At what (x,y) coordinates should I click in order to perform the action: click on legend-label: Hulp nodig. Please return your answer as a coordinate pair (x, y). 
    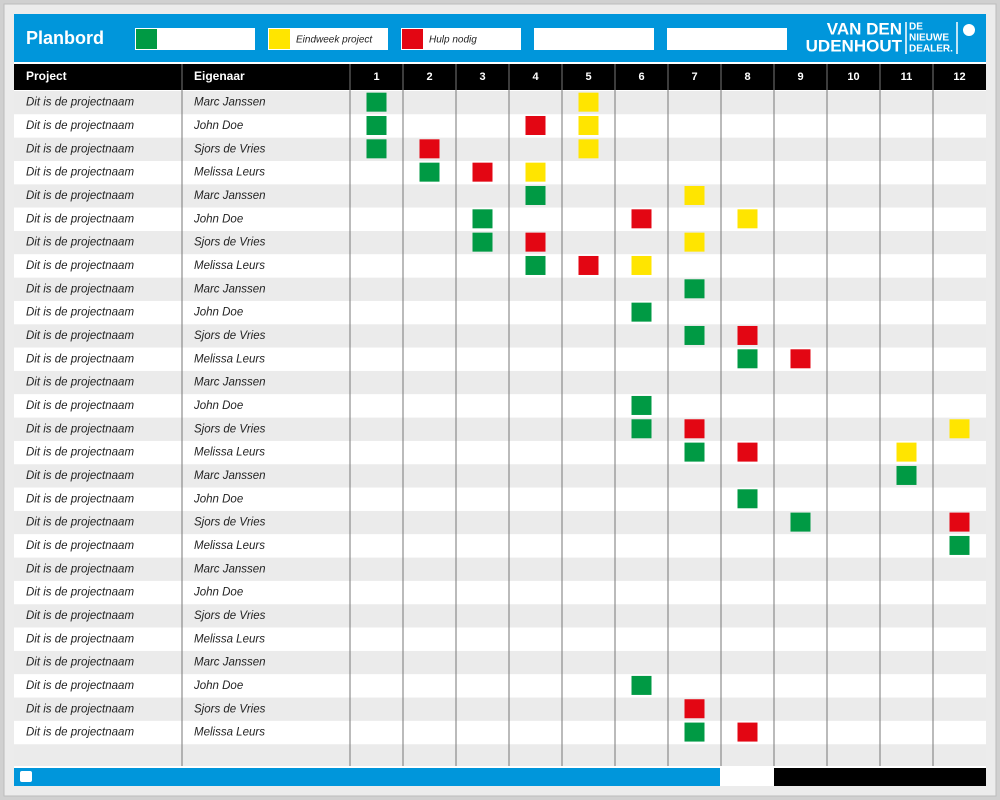
    Looking at the image, I should click on (453, 40).